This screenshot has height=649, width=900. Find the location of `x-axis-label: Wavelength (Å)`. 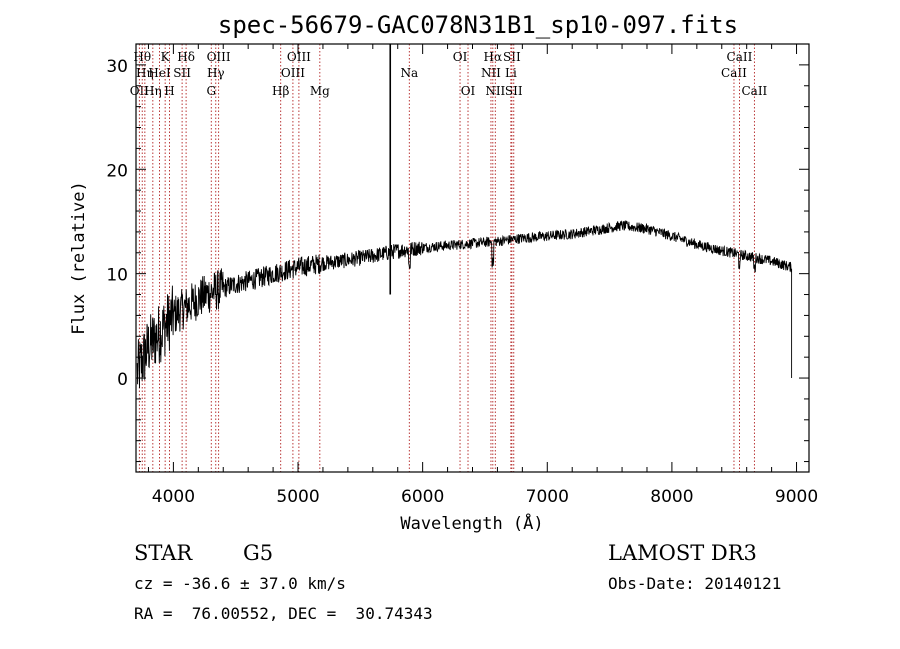

x-axis-label: Wavelength (Å) is located at coordinates (471, 523).